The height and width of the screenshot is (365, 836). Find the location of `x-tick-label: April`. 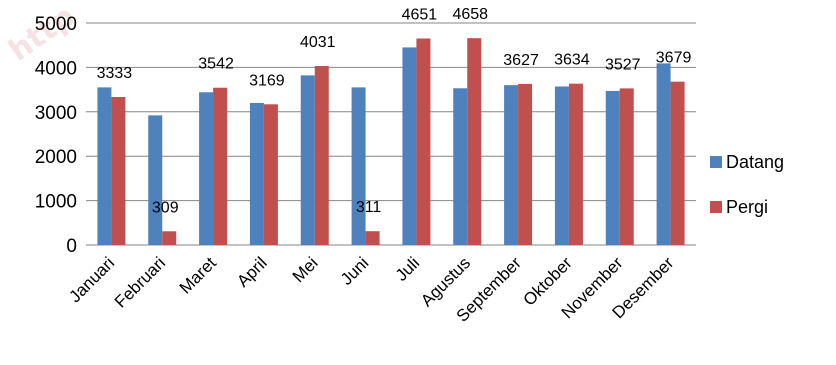

x-tick-label: April is located at coordinates (251, 271).